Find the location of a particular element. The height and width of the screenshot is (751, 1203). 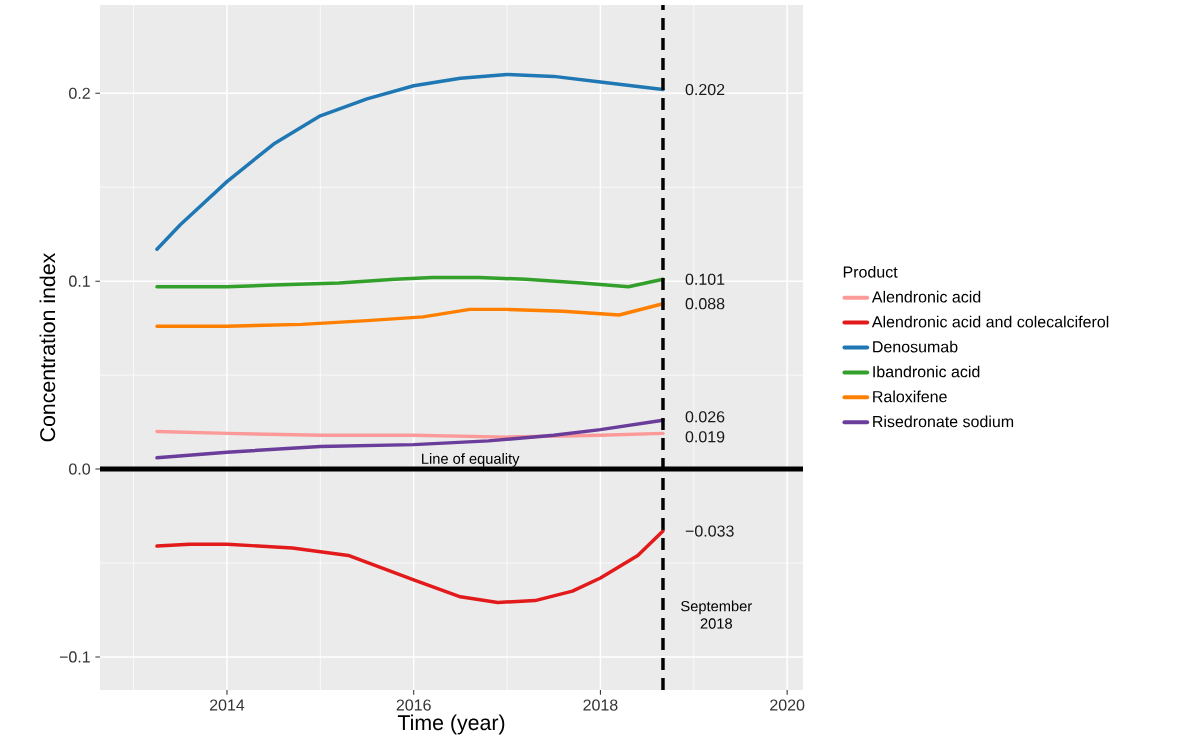

data-label: 0.019 is located at coordinates (705, 437).